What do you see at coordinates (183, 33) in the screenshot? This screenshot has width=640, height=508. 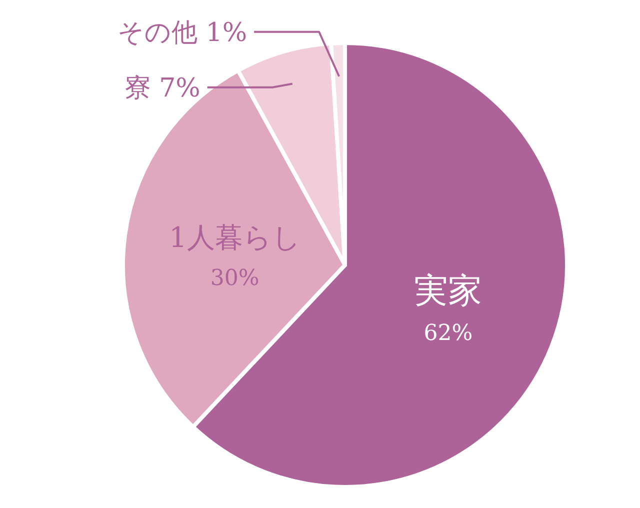 I see `slice-label: その他 1%` at bounding box center [183, 33].